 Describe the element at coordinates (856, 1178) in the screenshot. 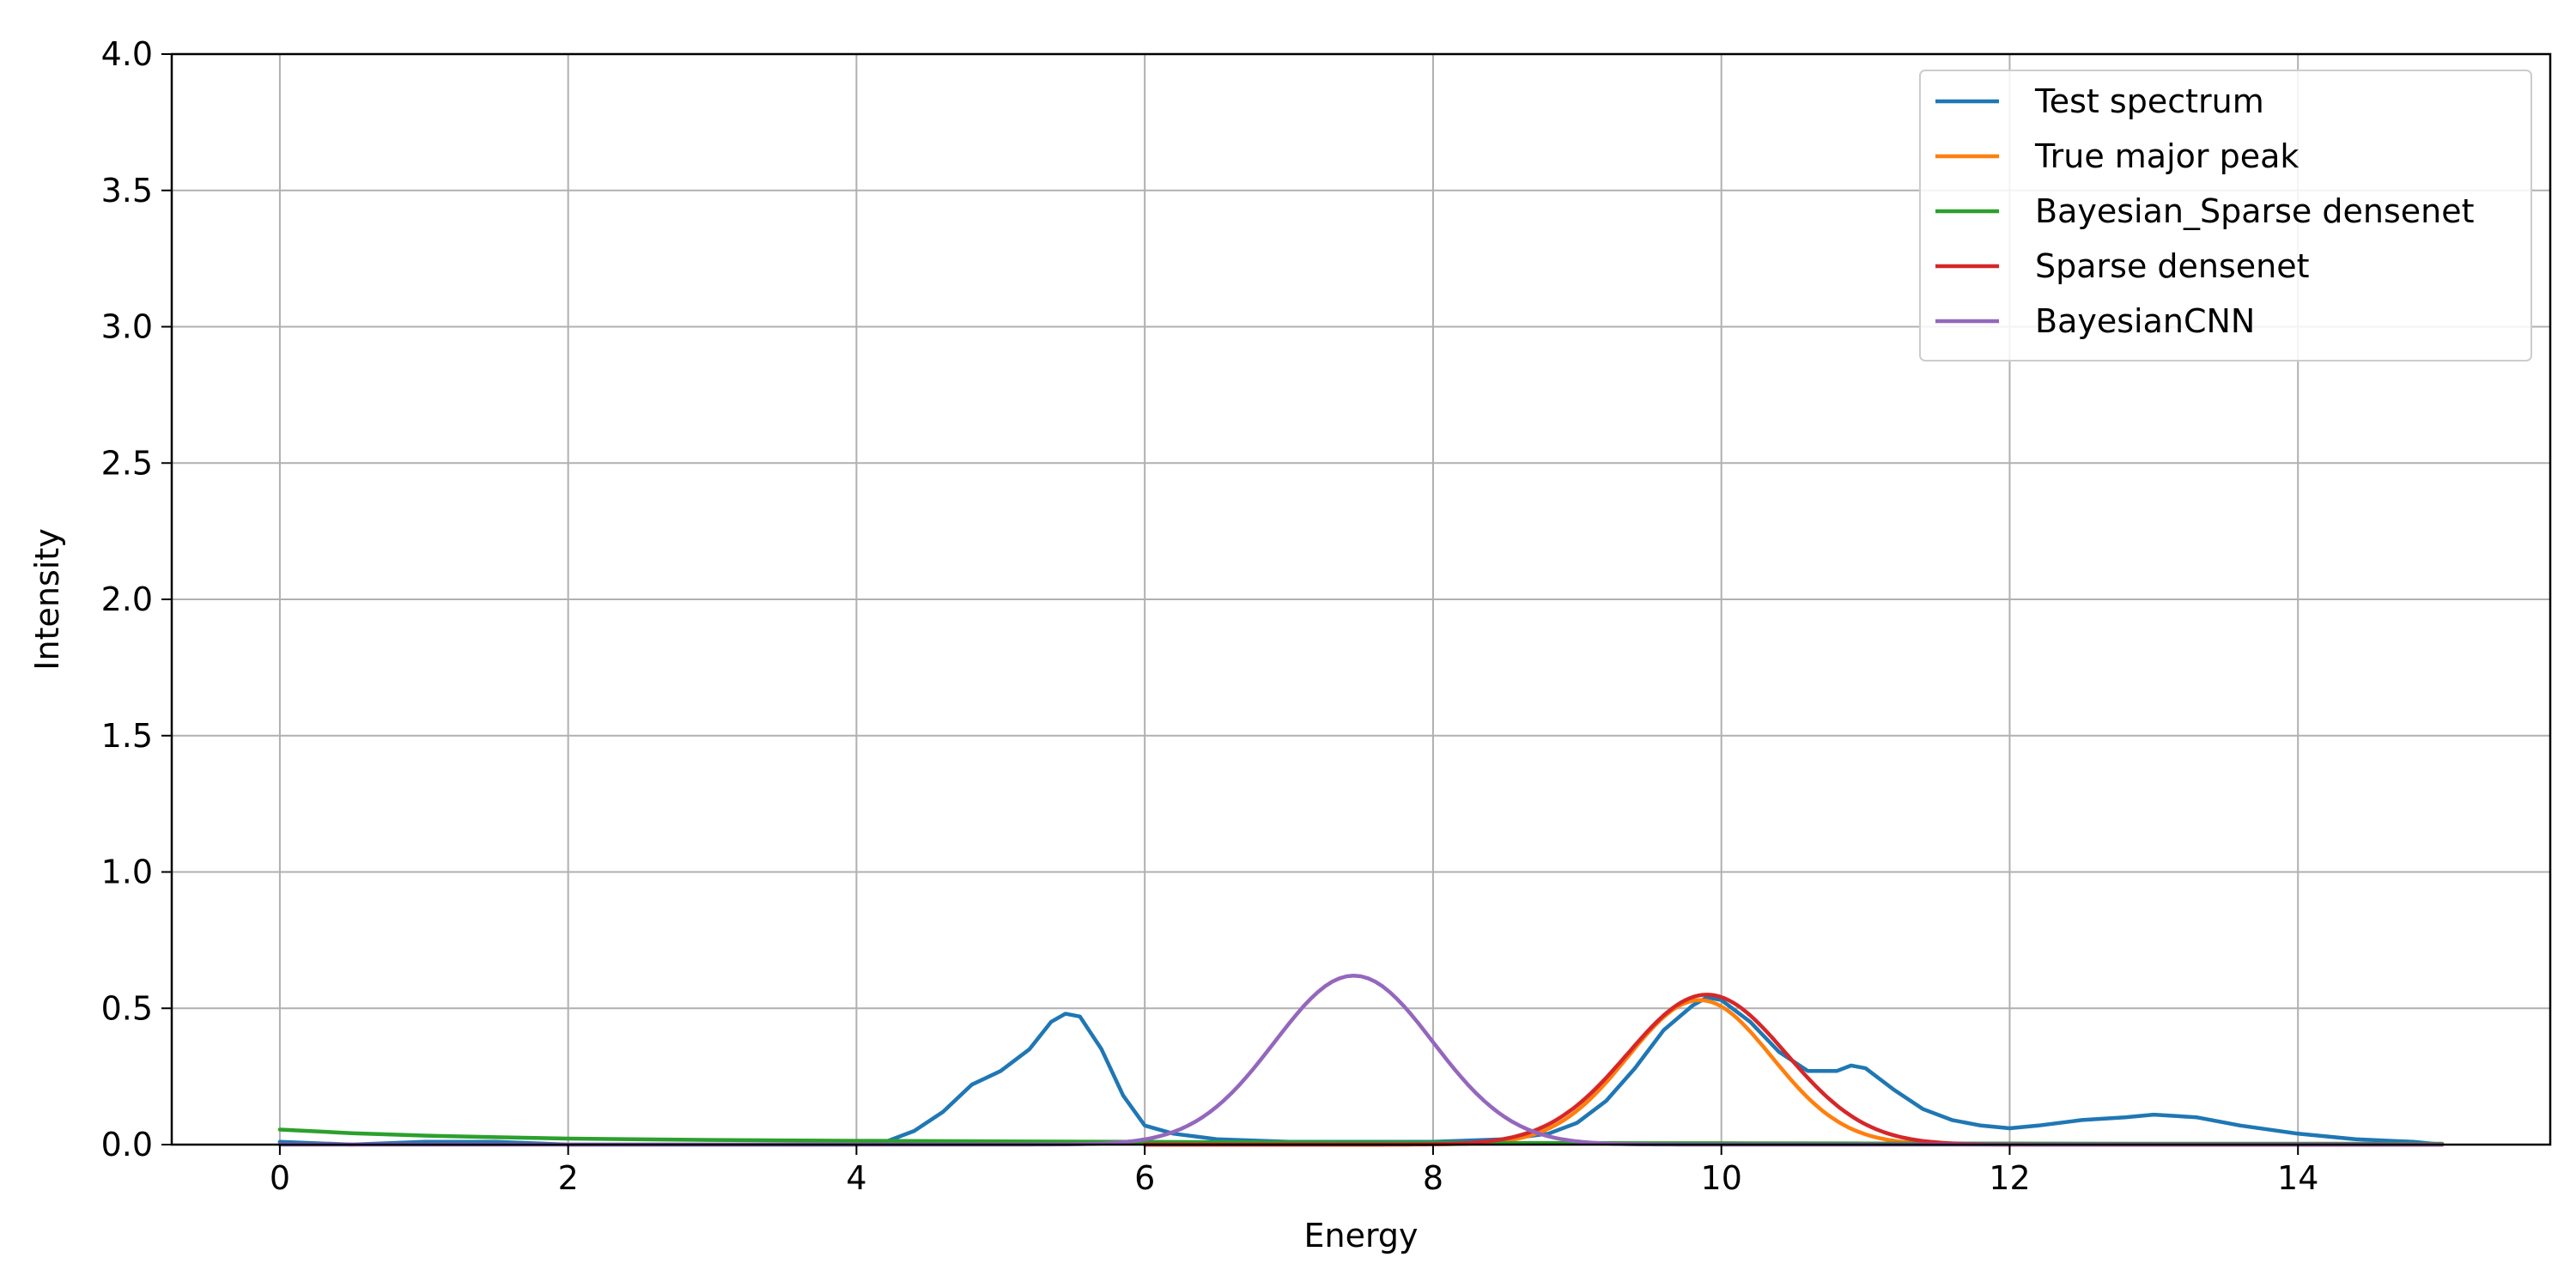

I see `x-tick-label: 4` at that location.